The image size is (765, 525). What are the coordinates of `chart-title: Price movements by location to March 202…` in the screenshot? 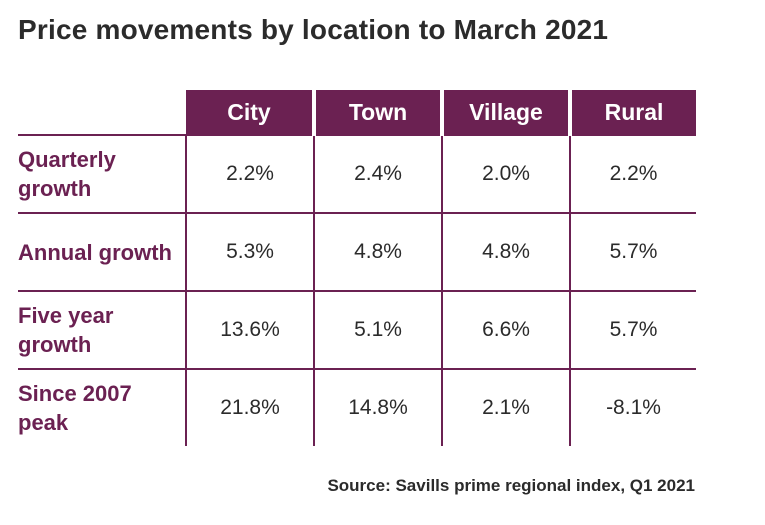 It's located at (313, 29).